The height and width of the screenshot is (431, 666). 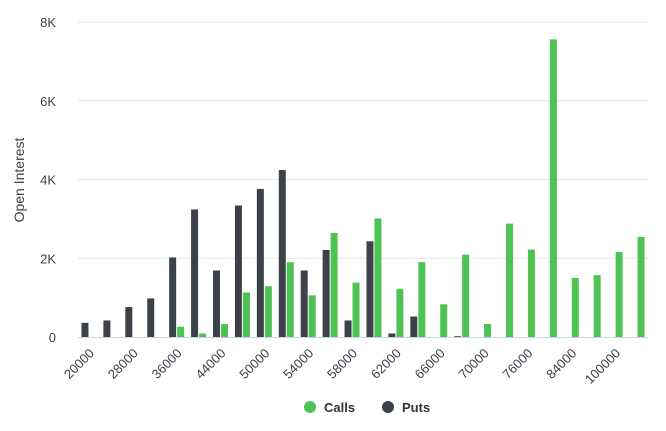 I want to click on y-axis-label: Open Interest, so click(x=19, y=179).